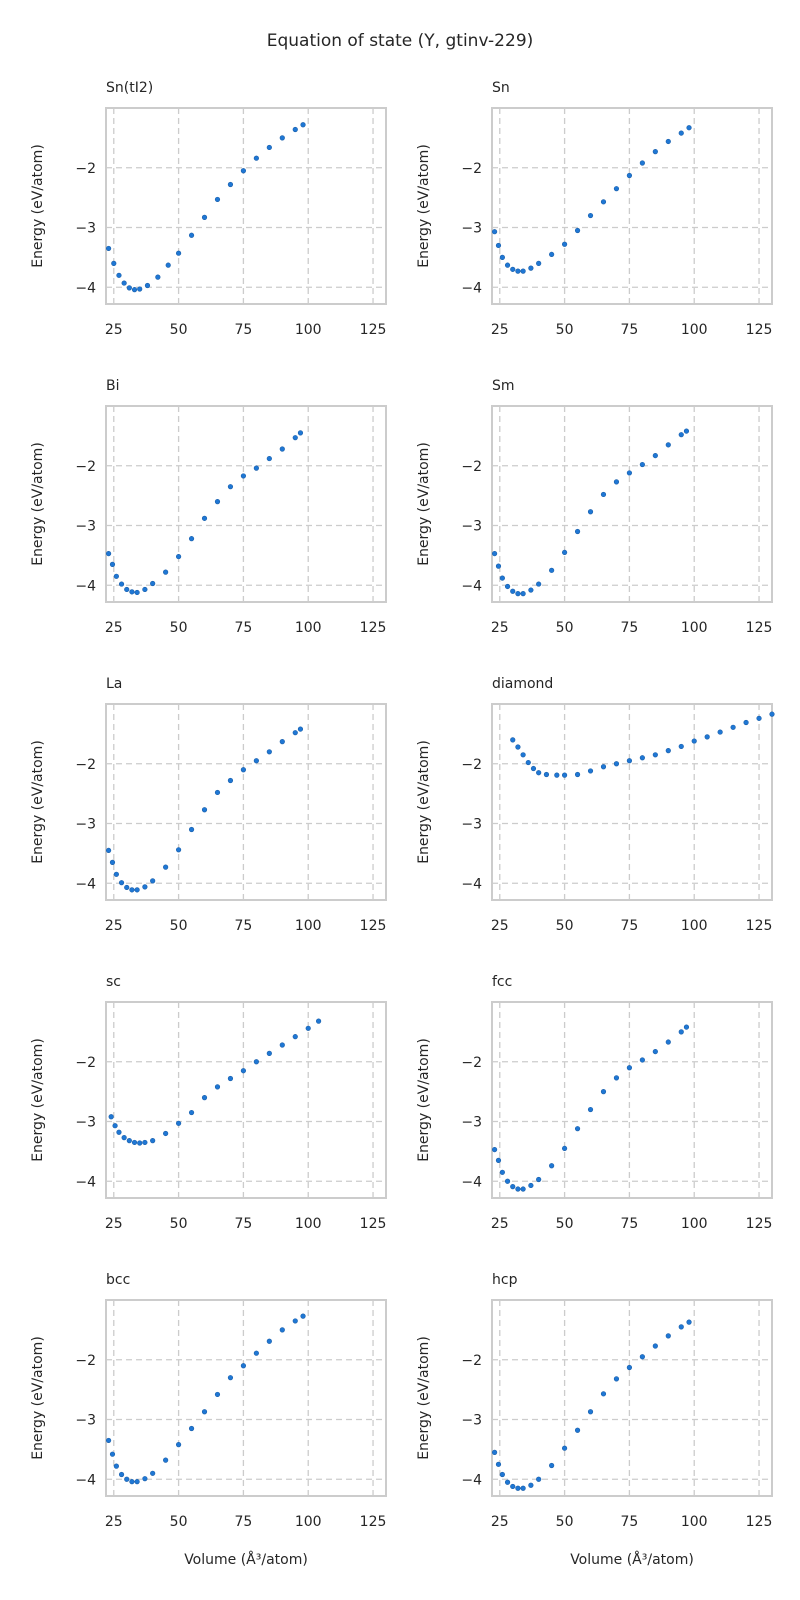  I want to click on x-tick-label: 25, so click(500, 926).